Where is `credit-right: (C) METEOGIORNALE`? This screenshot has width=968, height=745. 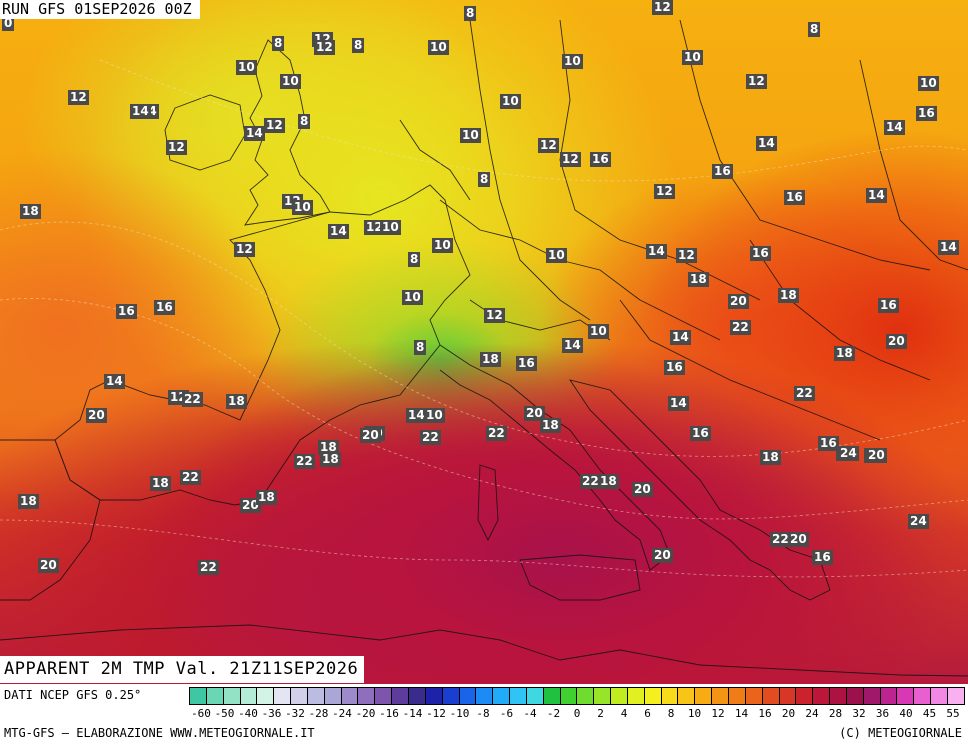
credit-right: (C) METEOGIORNALE is located at coordinates (900, 733).